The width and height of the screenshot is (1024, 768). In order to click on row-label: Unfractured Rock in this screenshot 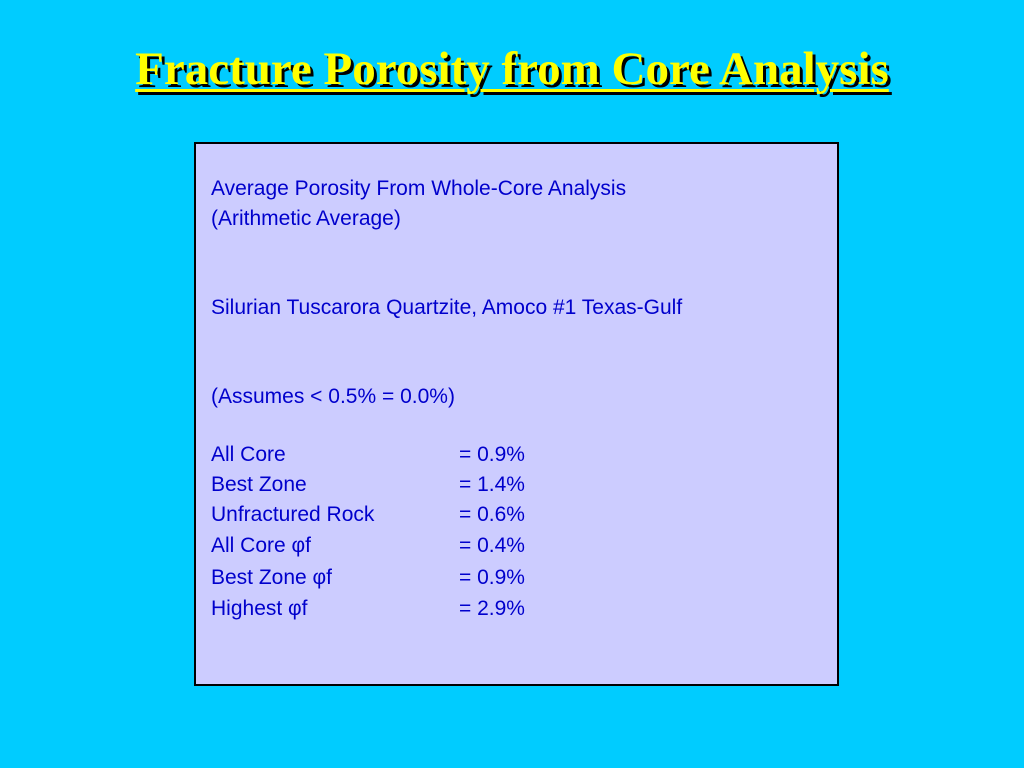, I will do `click(293, 514)`.